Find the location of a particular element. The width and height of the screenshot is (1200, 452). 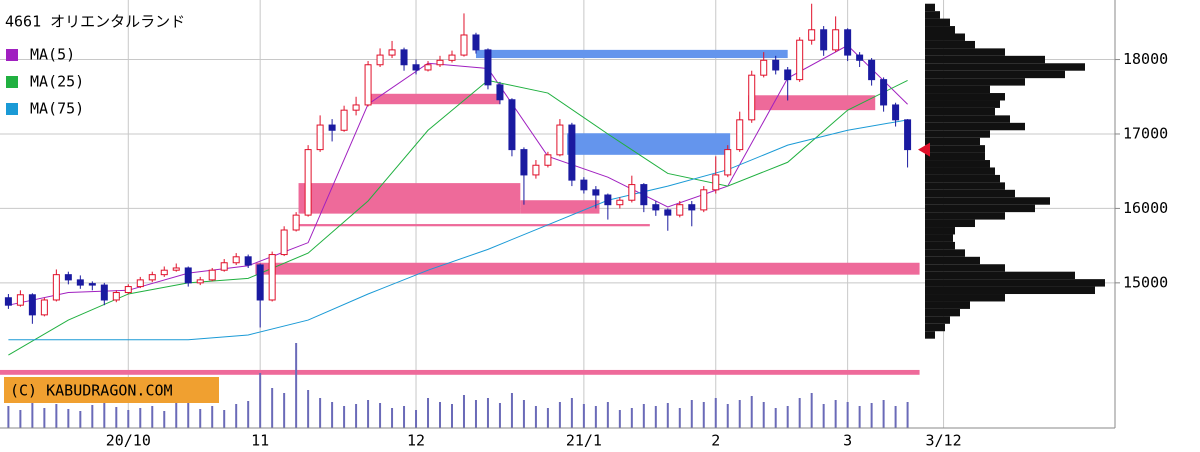

legend-label: MA(75) is located at coordinates (57, 109).